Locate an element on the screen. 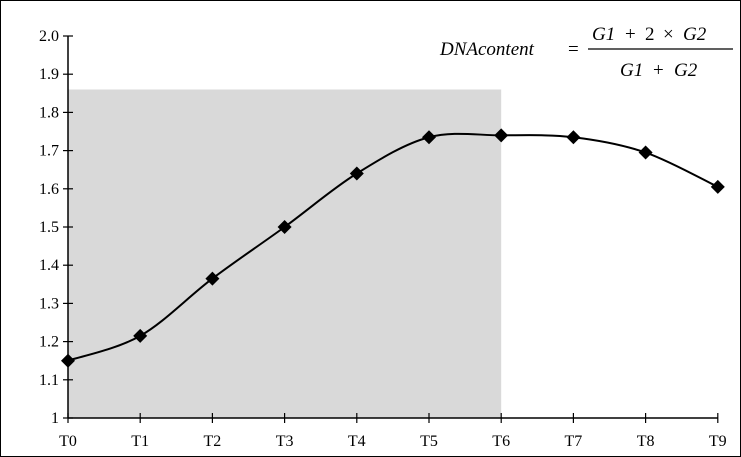 The image size is (741, 457). y-tick-label: 2.0 is located at coordinates (49, 36).